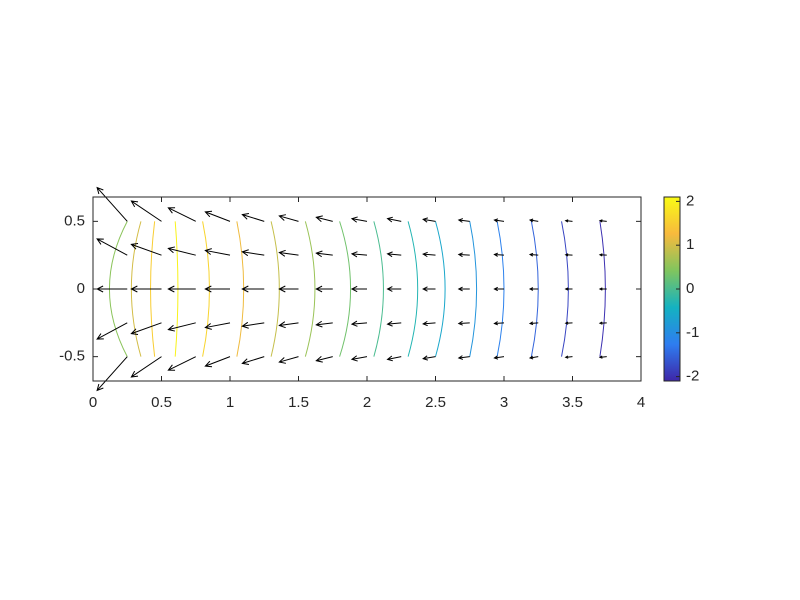  I want to click on colorbar-tick-label: 0, so click(690, 288).